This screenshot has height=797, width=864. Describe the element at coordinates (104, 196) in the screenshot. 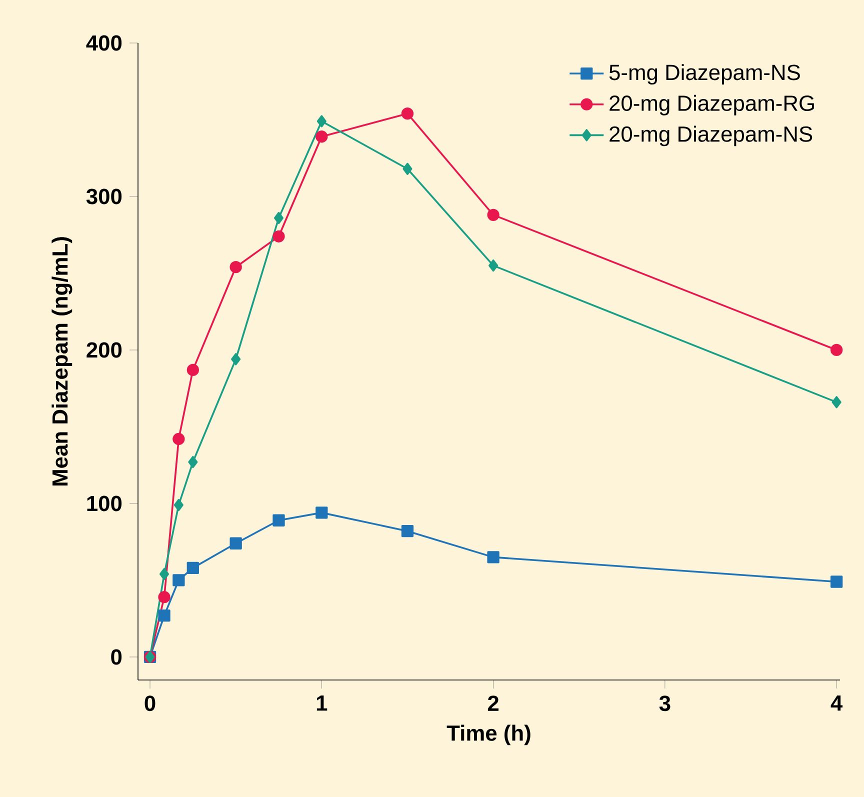

I see `y-tick-label: 300` at that location.